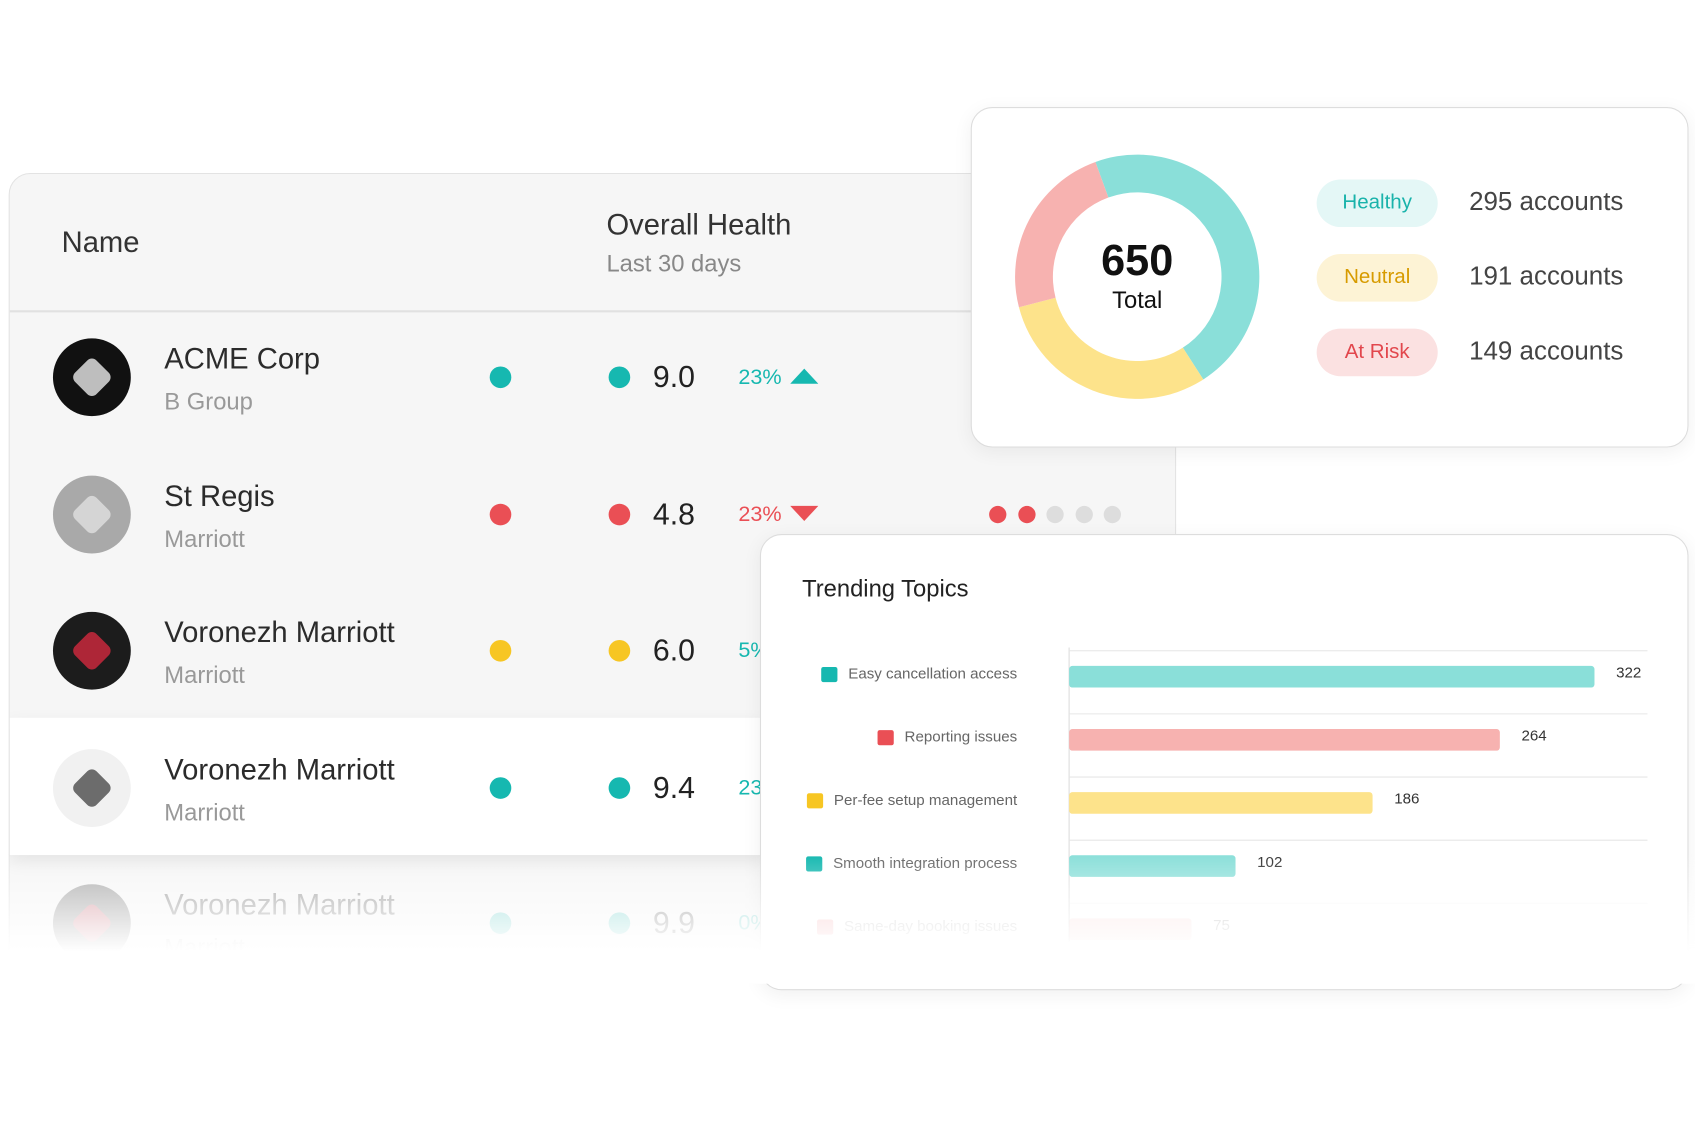  Describe the element at coordinates (1546, 277) in the screenshot. I see `legend-count: 191 accounts` at that location.